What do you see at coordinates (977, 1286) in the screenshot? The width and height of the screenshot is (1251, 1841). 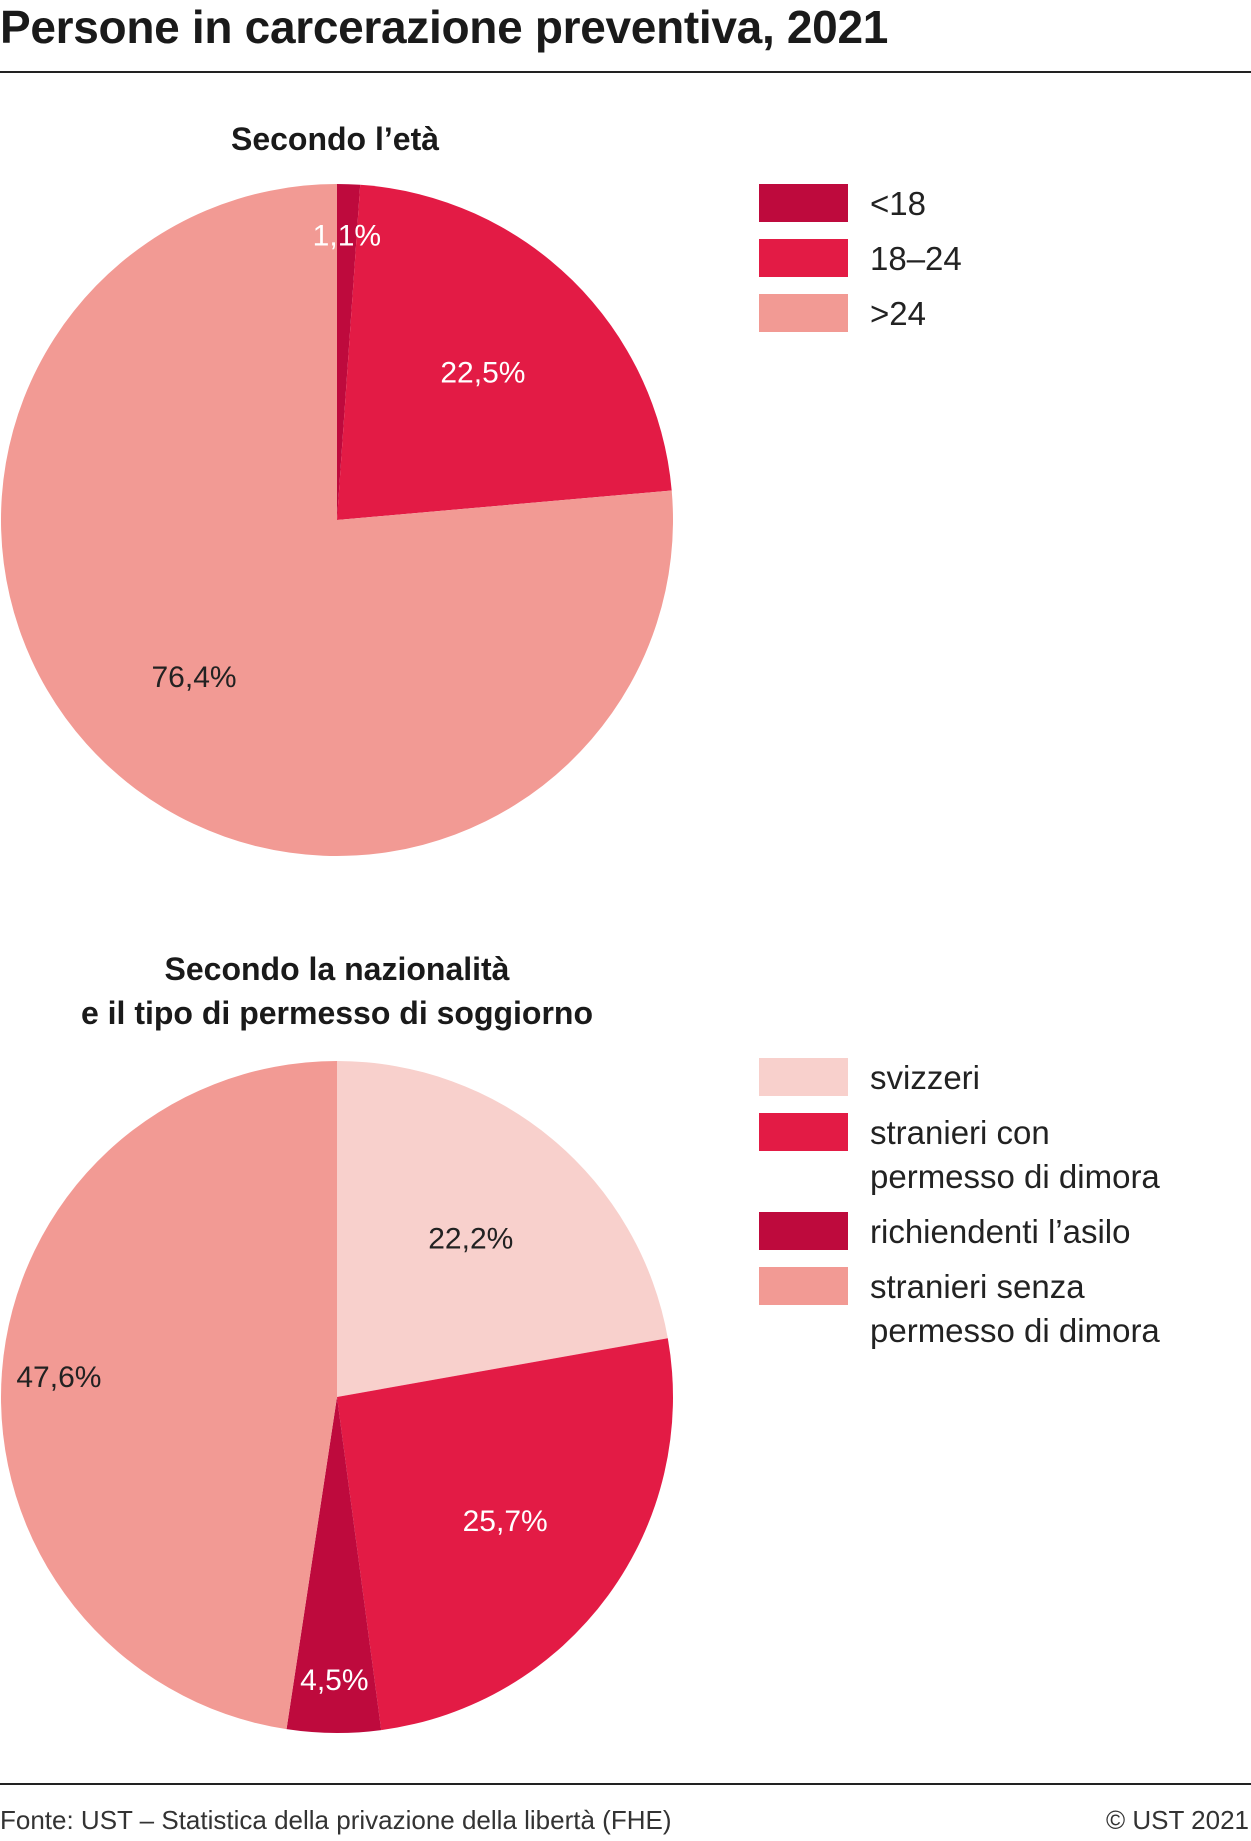 I see `legend-label: stranieri senza` at bounding box center [977, 1286].